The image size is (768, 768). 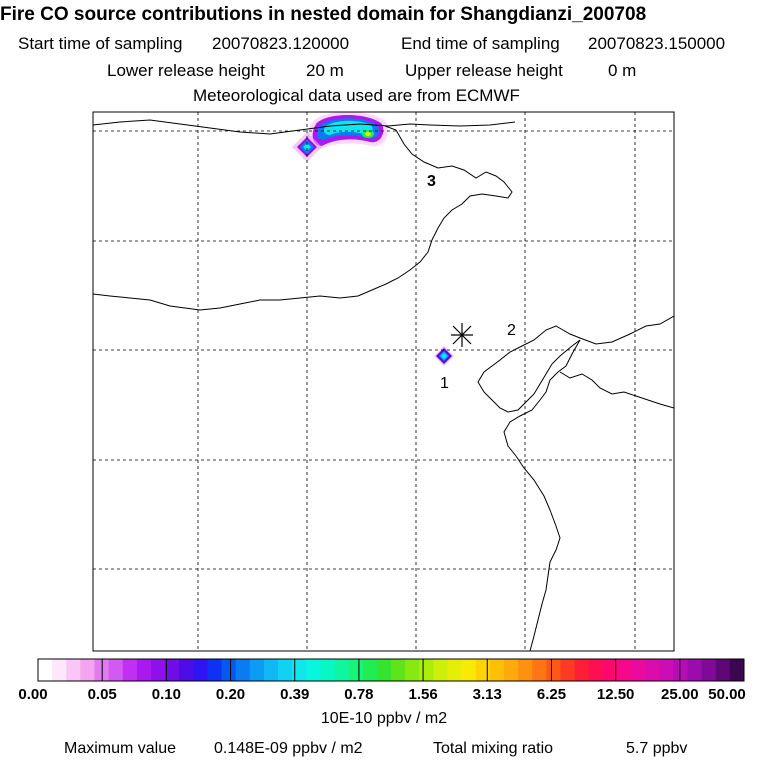 I want to click on max-value: 0.148E-09 ppbv / m2, so click(x=288, y=748).